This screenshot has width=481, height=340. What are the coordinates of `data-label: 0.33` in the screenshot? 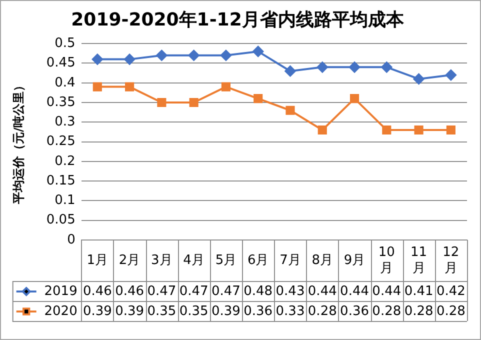 It's located at (290, 311).